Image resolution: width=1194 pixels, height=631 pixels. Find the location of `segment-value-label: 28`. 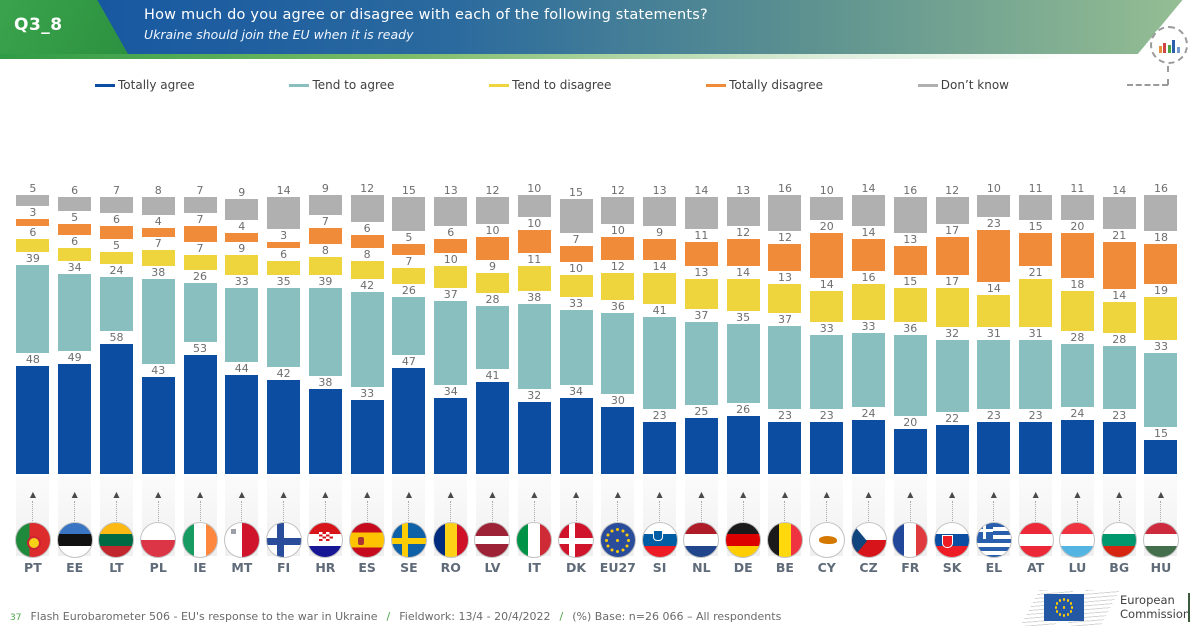

segment-value-label: 28 is located at coordinates (1077, 337).